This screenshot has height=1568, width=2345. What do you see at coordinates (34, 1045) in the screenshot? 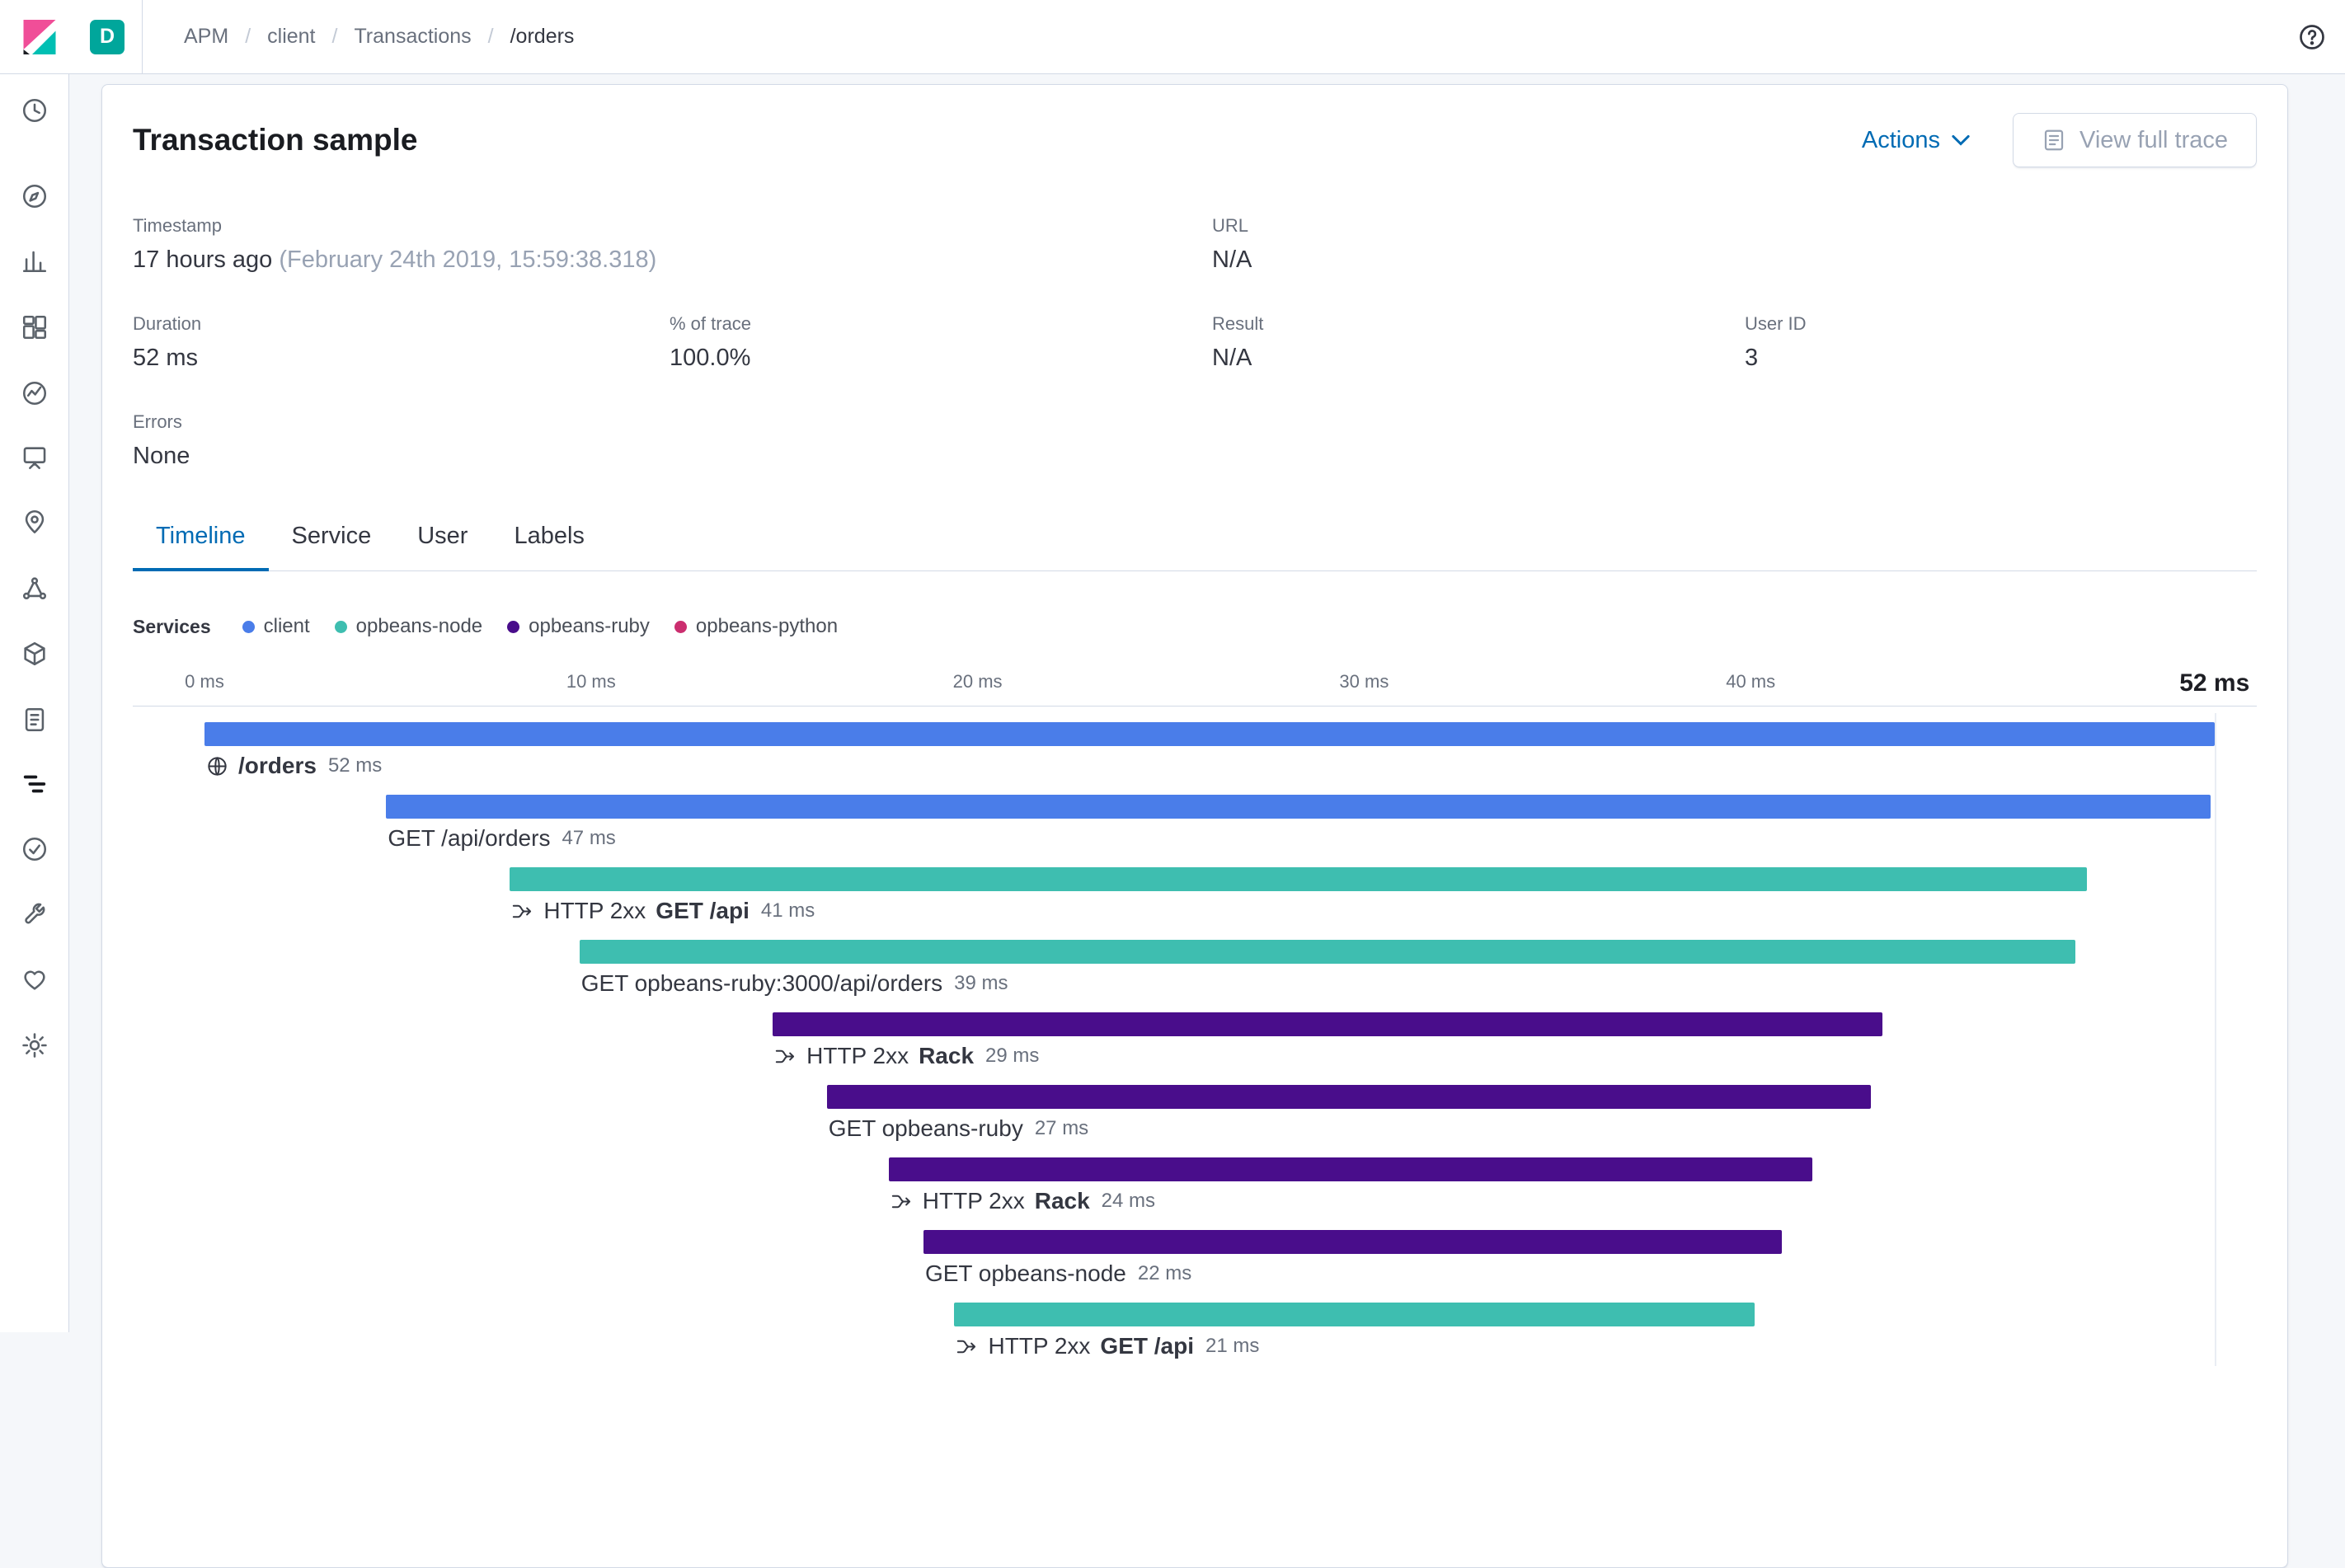
I see `sidebar-item-management` at bounding box center [34, 1045].